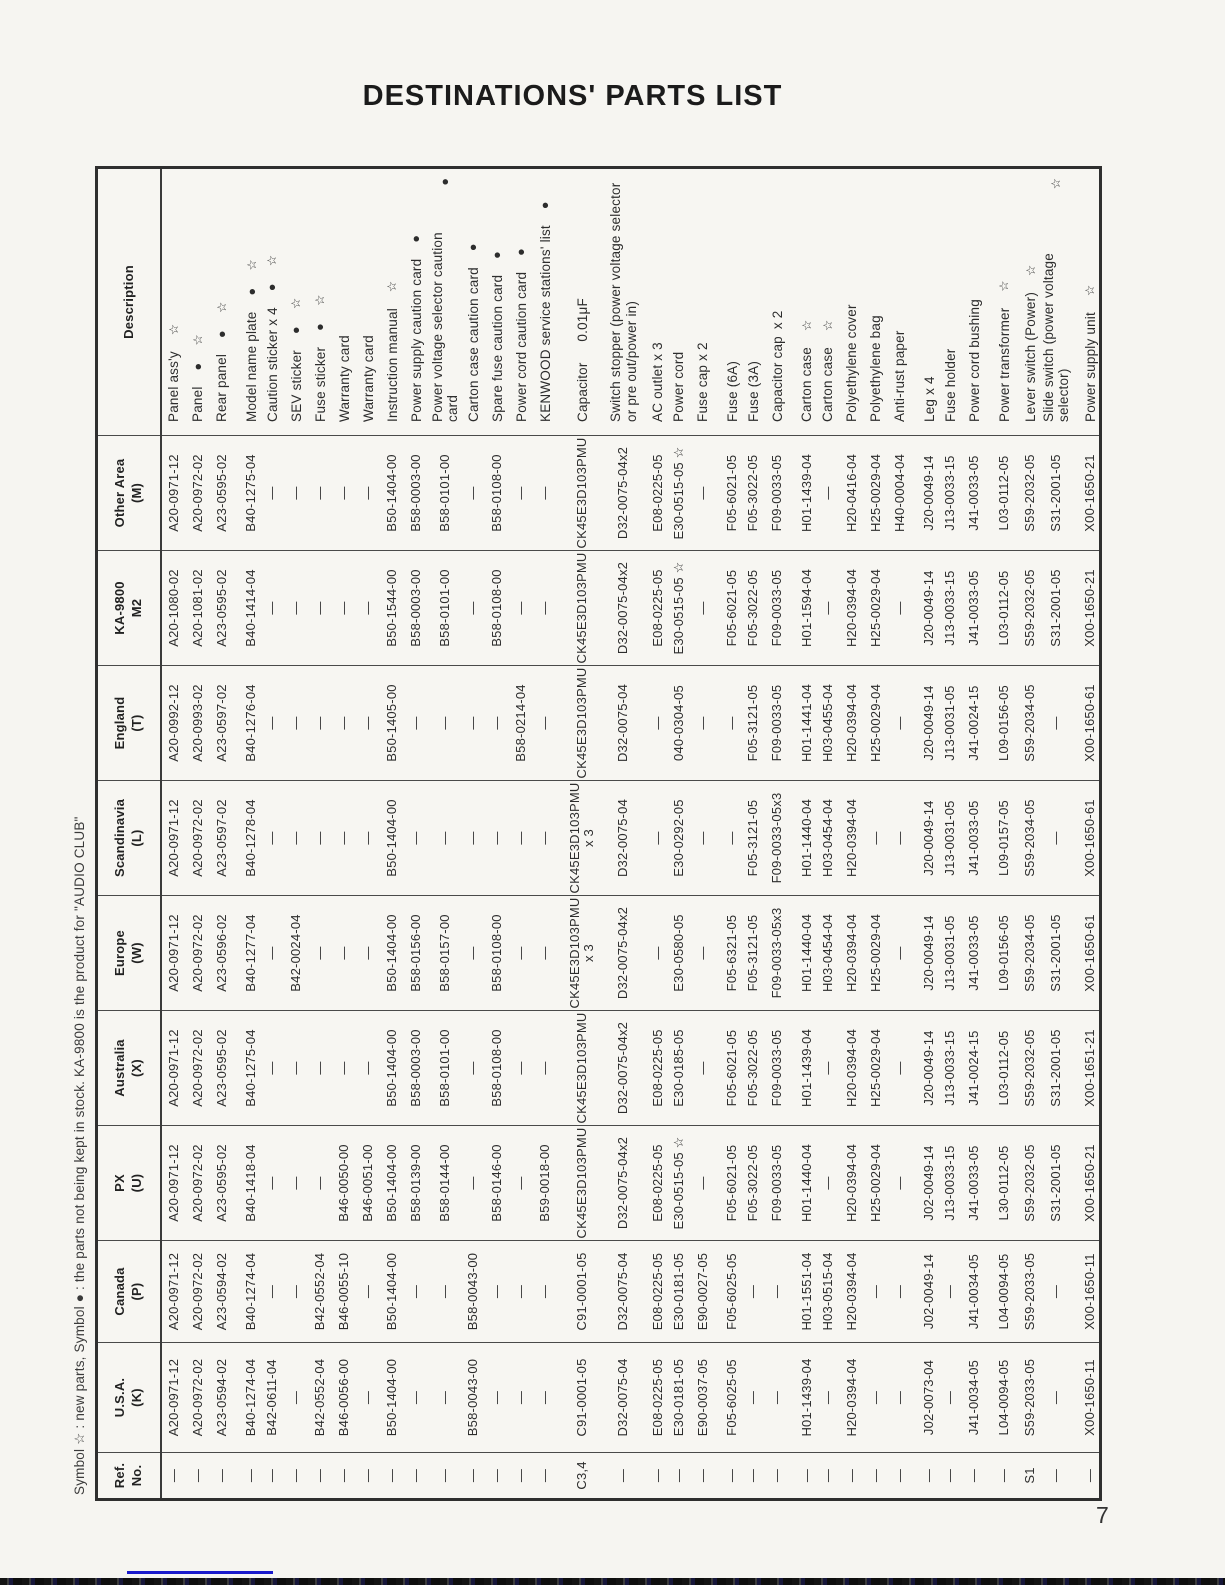 This screenshot has width=1225, height=1585. What do you see at coordinates (728, 1398) in the screenshot?
I see `cell-usa: F05-6025-05` at bounding box center [728, 1398].